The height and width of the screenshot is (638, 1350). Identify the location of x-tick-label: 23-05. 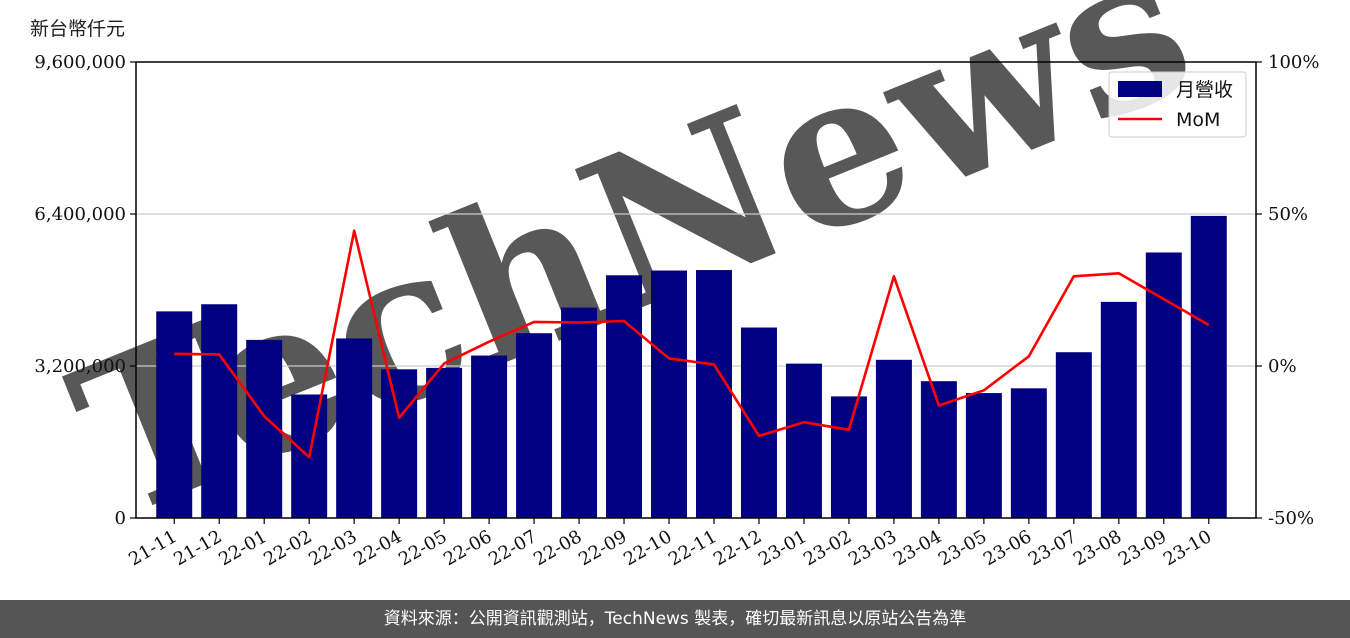
(962, 548).